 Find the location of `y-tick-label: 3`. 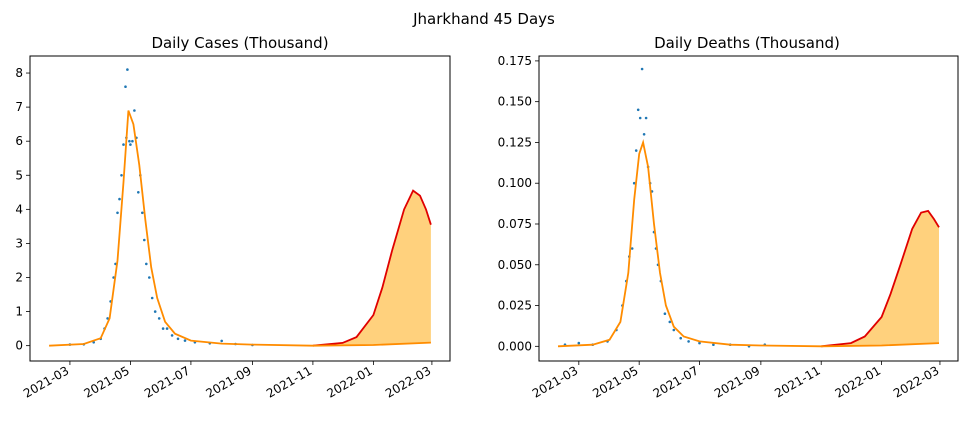

y-tick-label: 3 is located at coordinates (19, 243).